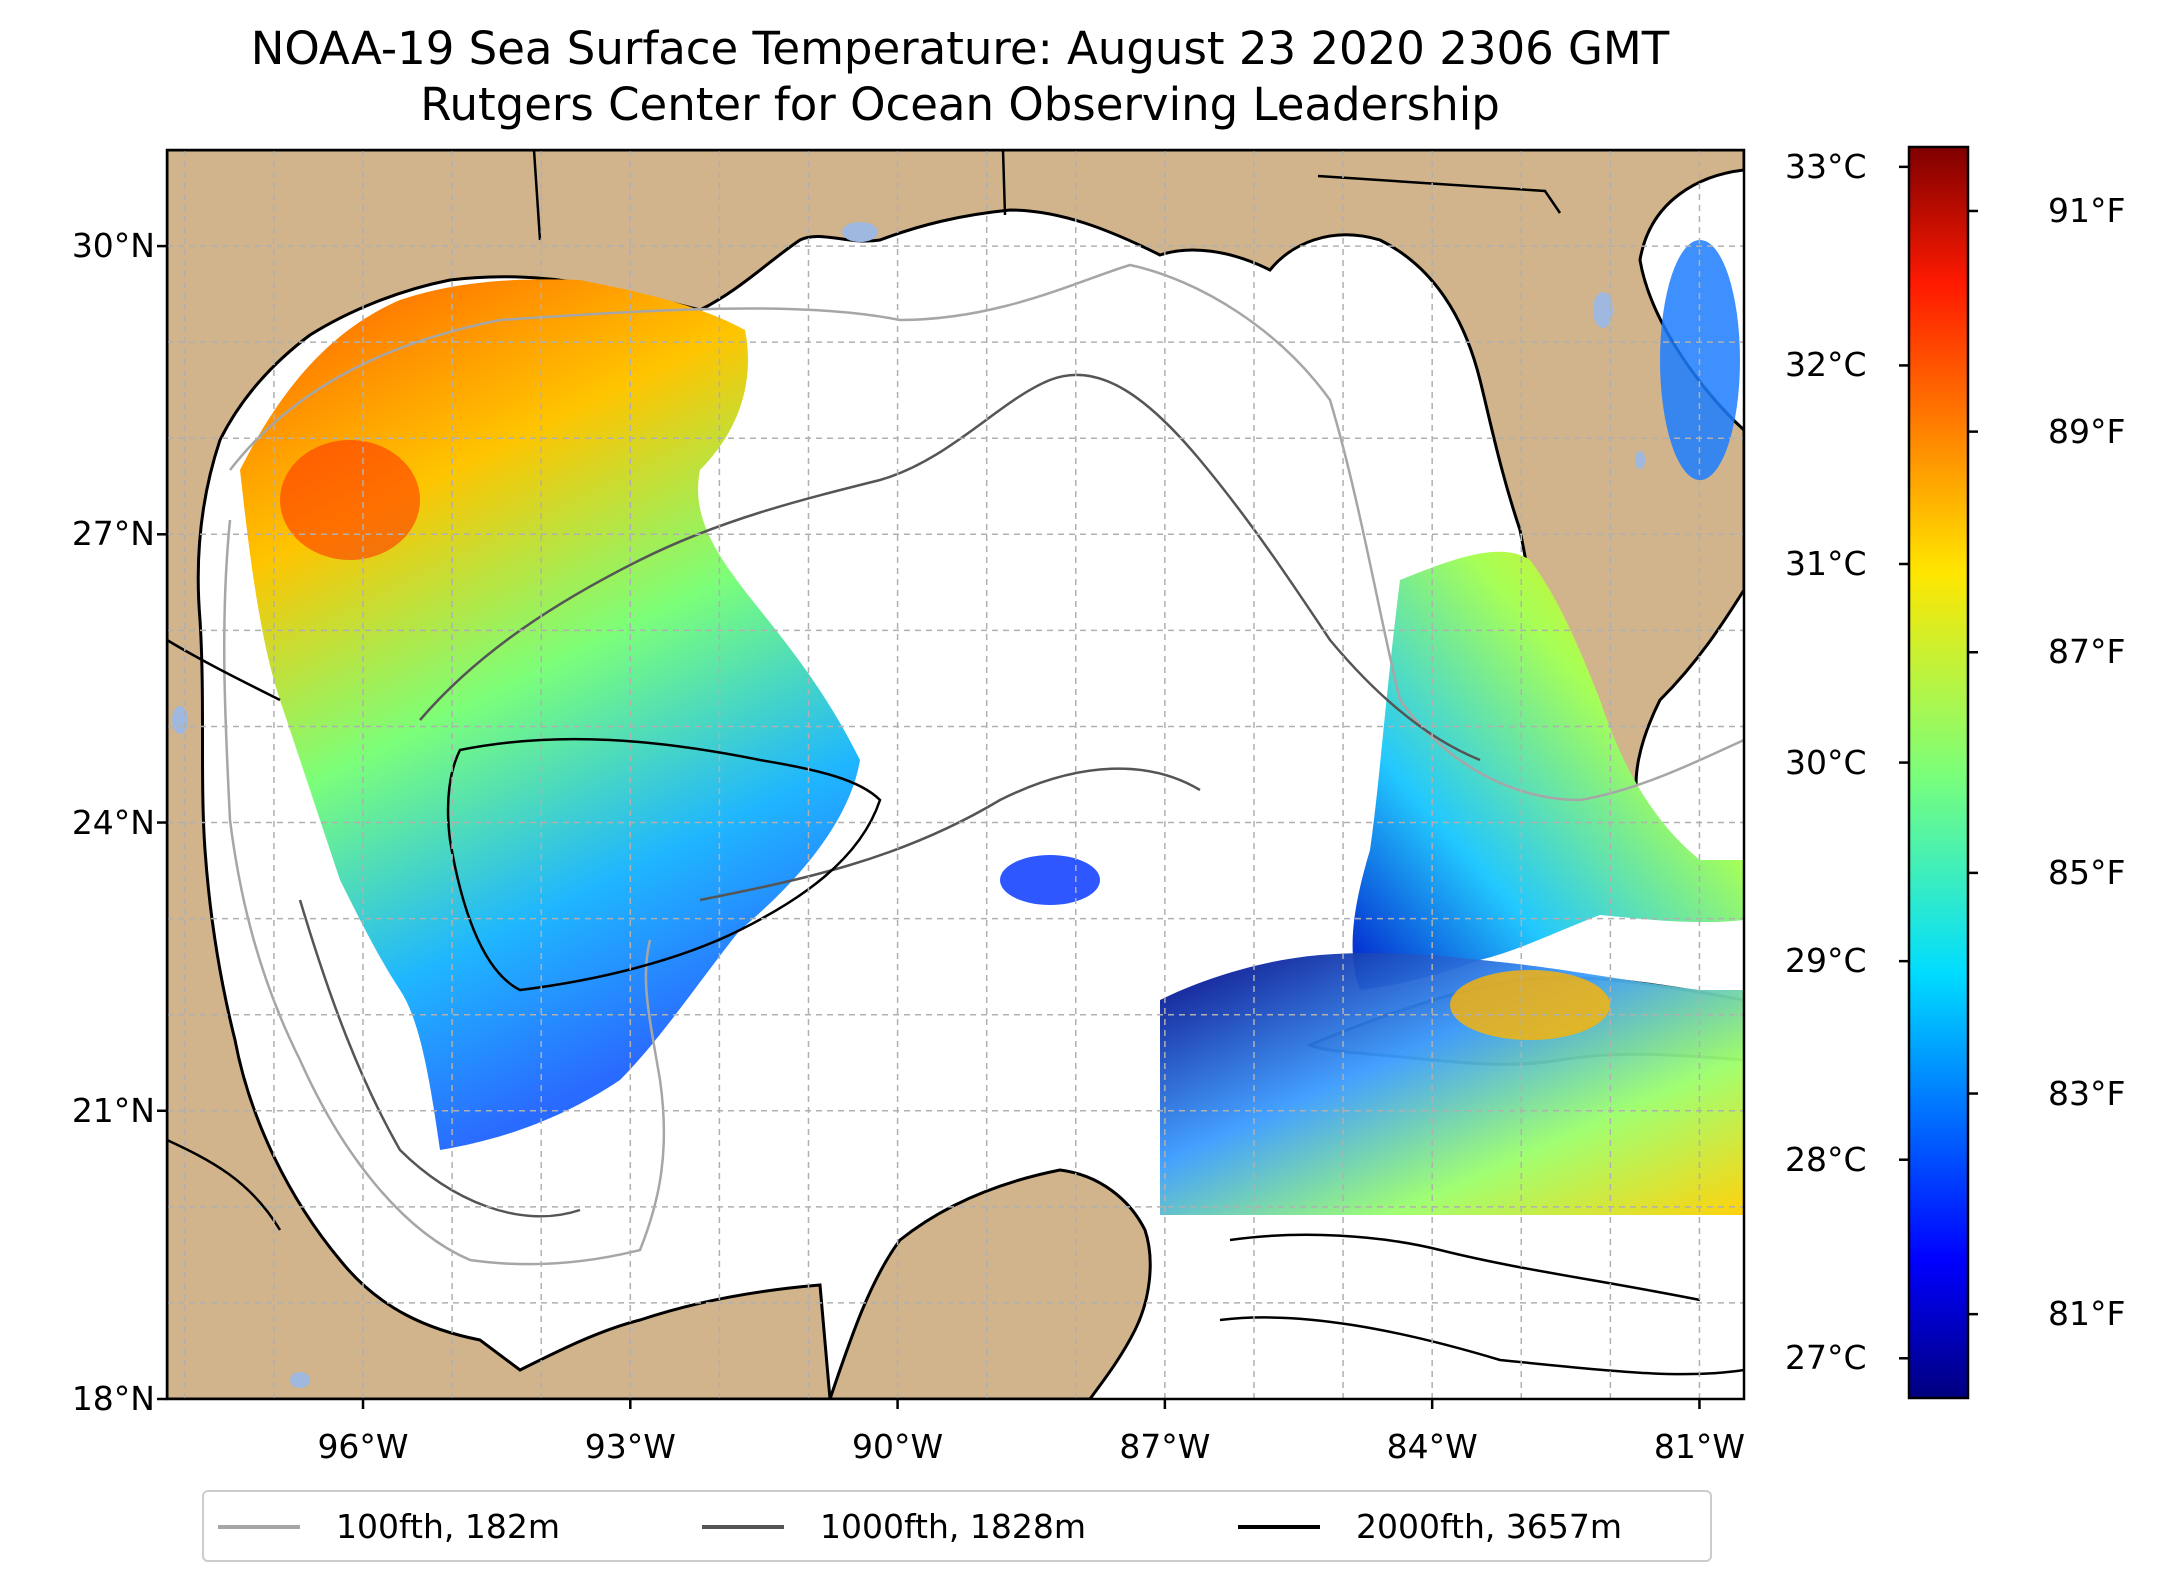  What do you see at coordinates (113, 246) in the screenshot?
I see `lat-tick-label: 30°N` at bounding box center [113, 246].